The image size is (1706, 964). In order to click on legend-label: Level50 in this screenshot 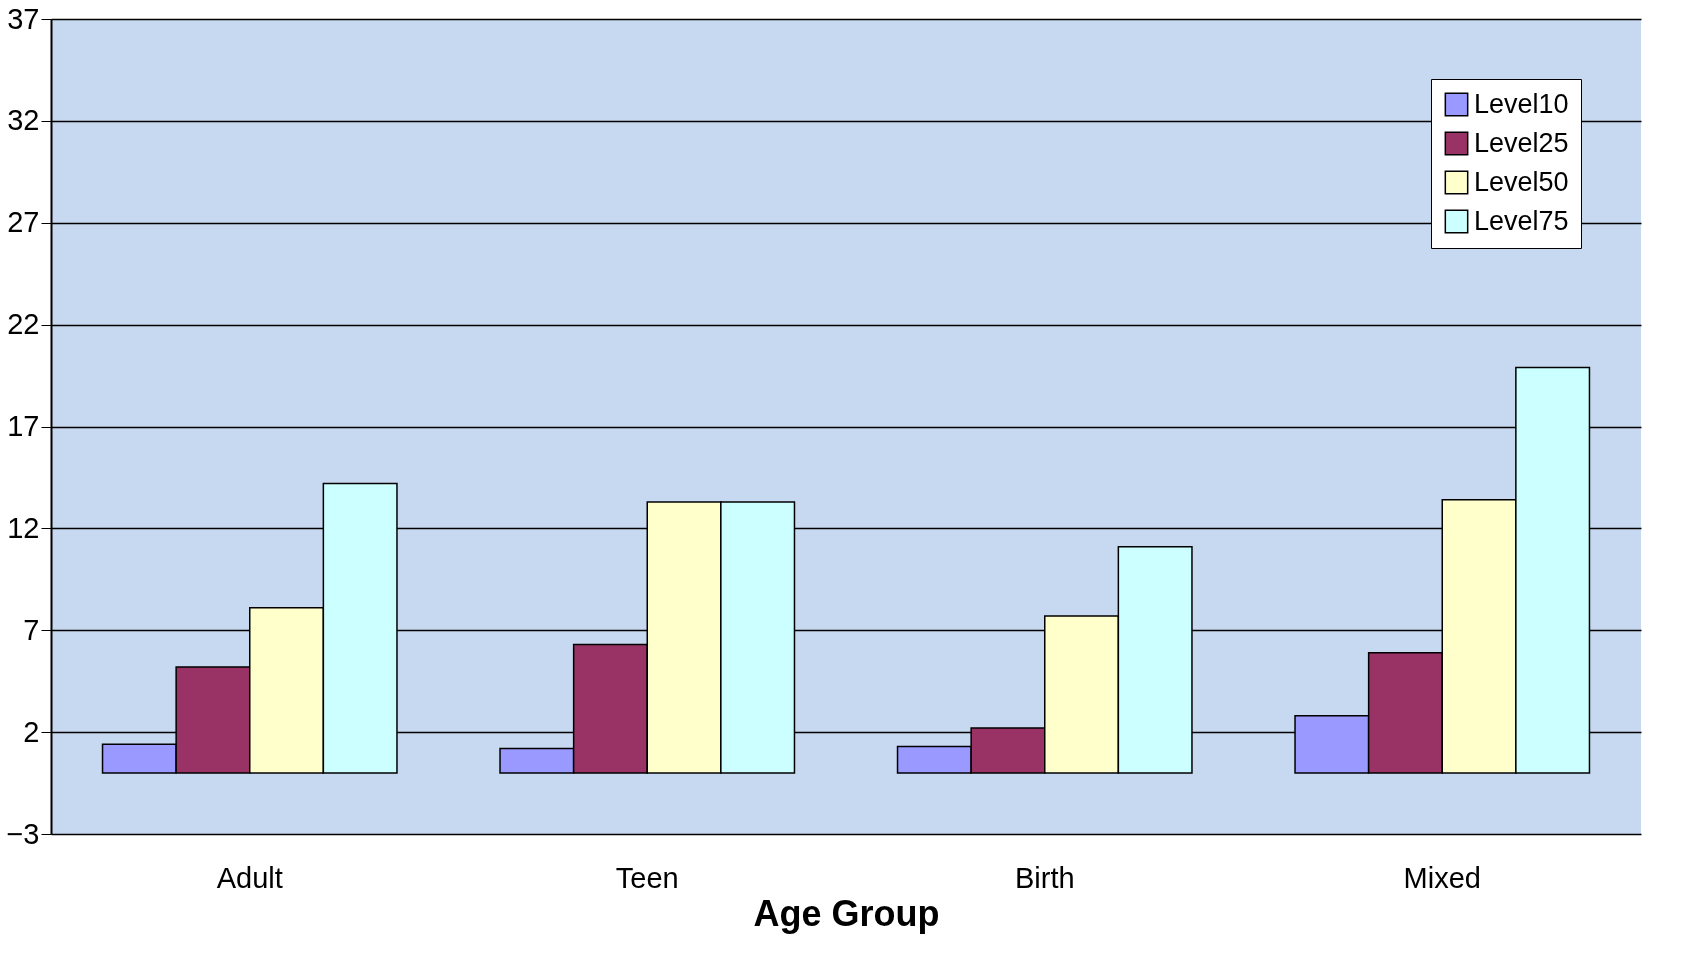, I will do `click(1521, 181)`.